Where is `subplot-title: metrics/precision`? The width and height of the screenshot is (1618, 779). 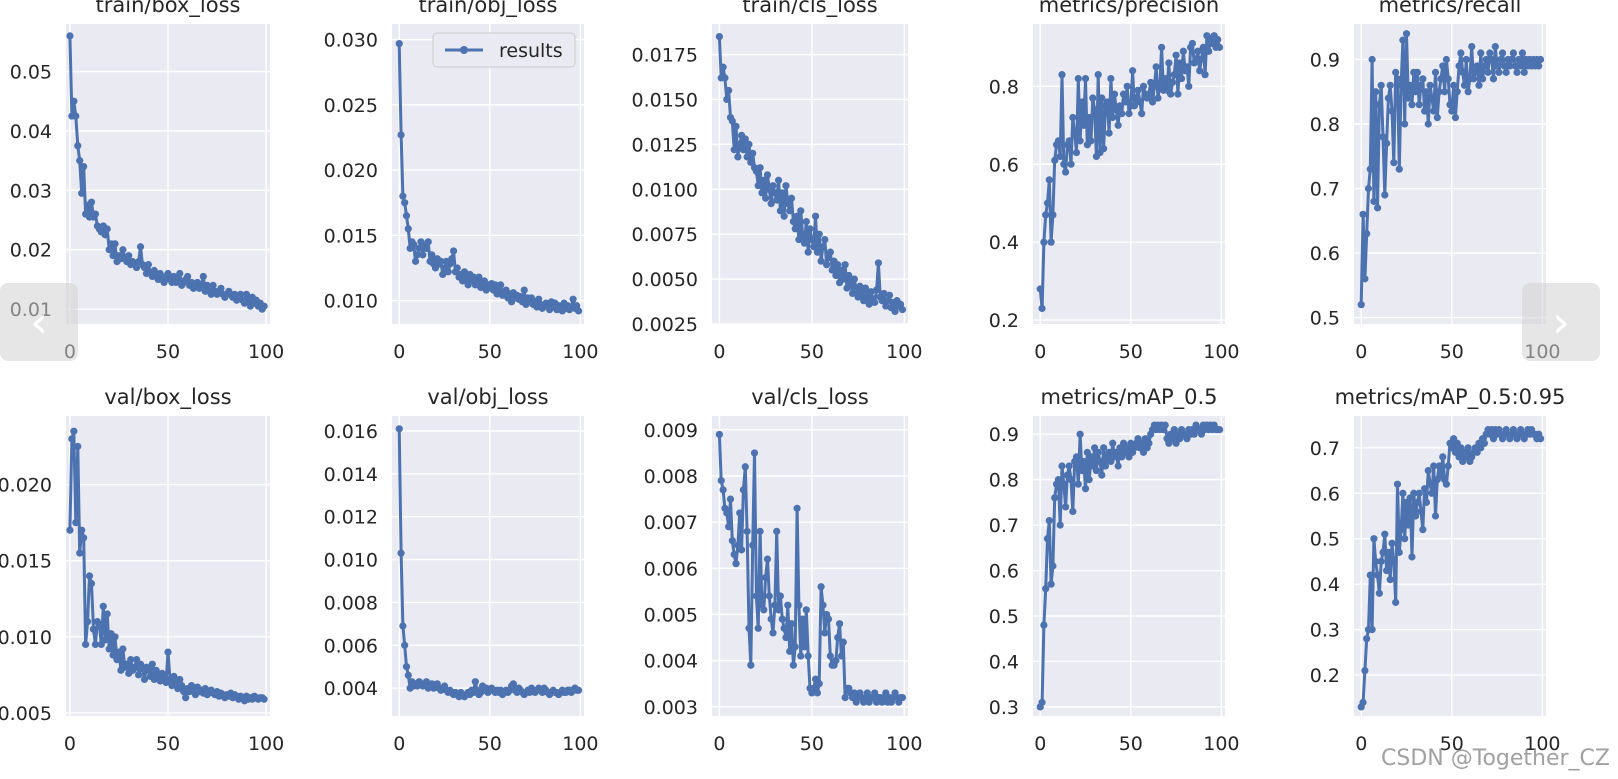
subplot-title: metrics/precision is located at coordinates (1129, 8).